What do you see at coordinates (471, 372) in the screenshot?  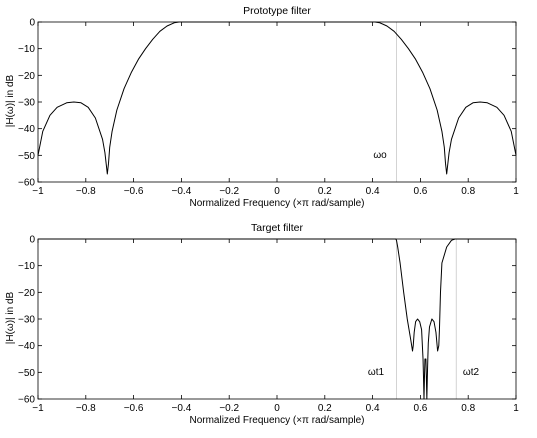 I see `marker-label-omega-t2: ωt2` at bounding box center [471, 372].